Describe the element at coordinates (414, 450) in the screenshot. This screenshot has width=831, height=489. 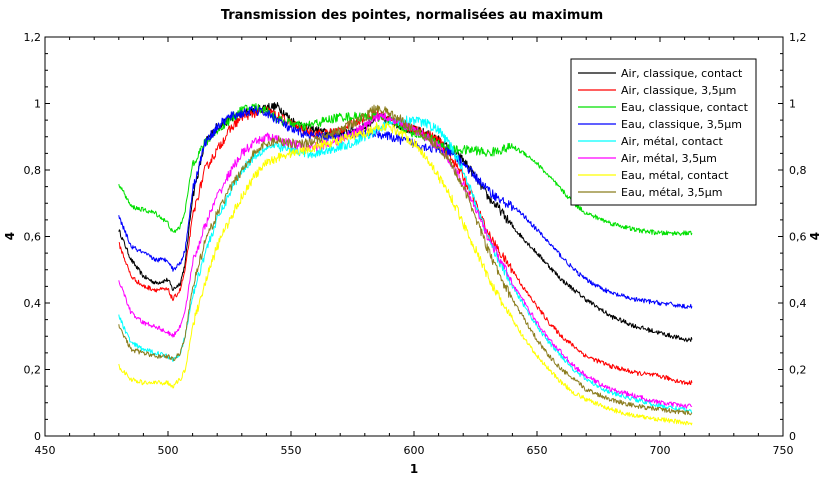
I see `x-tick-label: 600` at that location.